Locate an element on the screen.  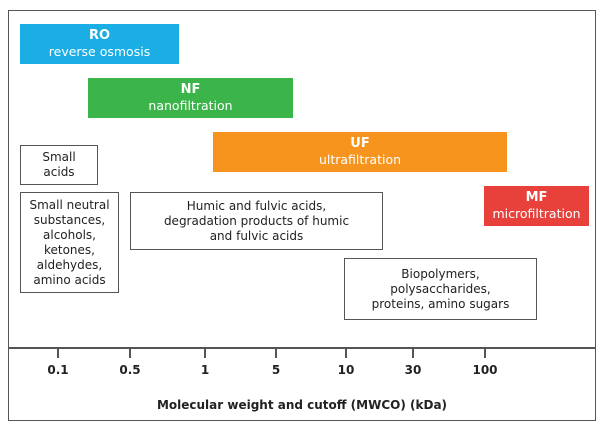
ro-bar: RO reverse osmosis is located at coordinates (99, 44).